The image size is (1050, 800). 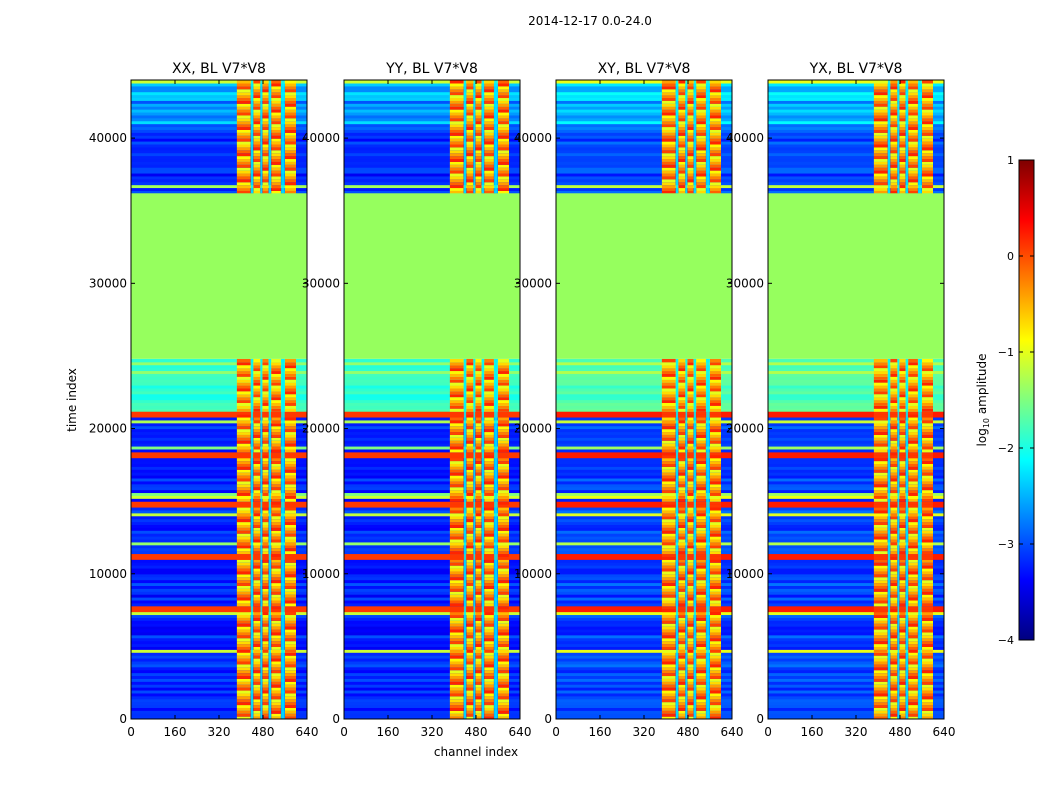 What do you see at coordinates (856, 69) in the screenshot?
I see `panel-title: YX, BL V7*V8` at bounding box center [856, 69].